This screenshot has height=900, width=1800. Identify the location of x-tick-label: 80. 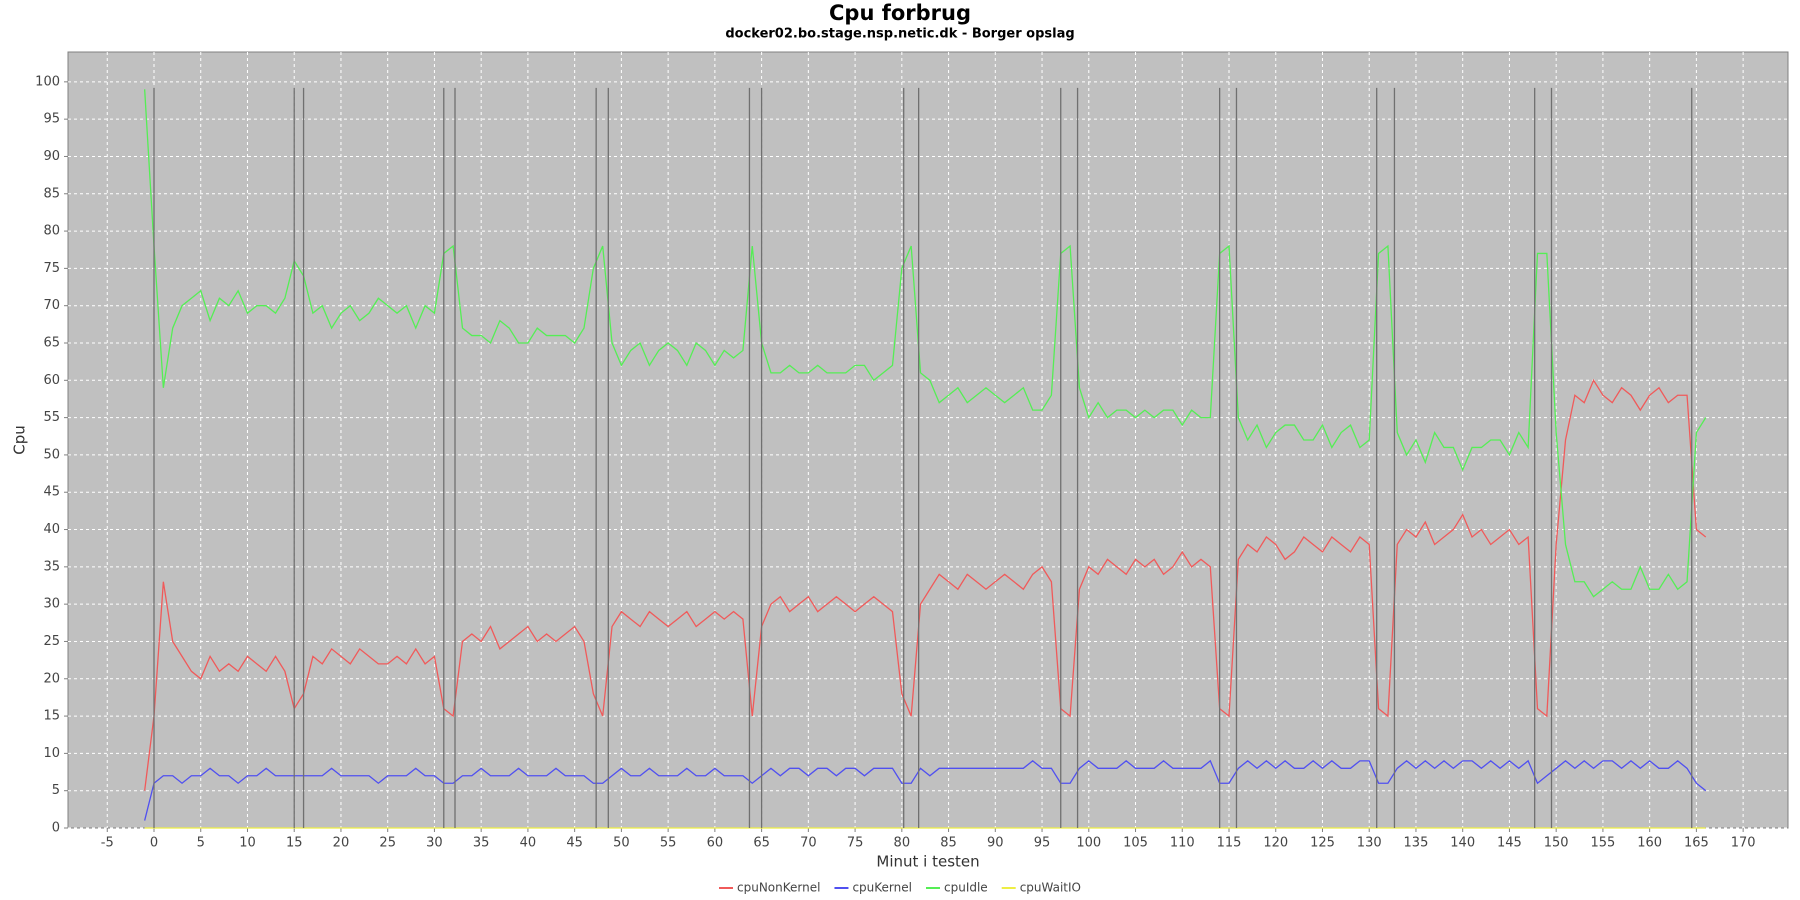
(902, 843).